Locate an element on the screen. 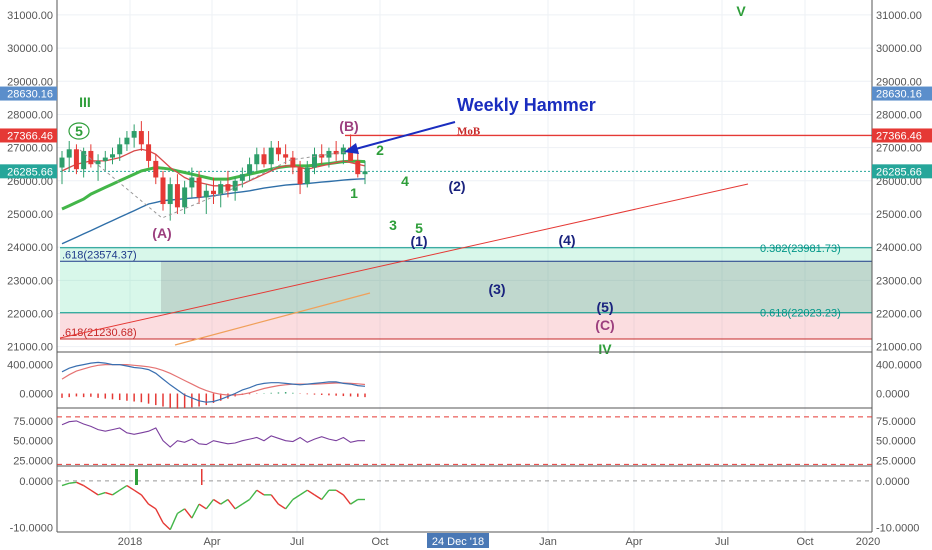 The width and height of the screenshot is (932, 550). time-tick: Jan is located at coordinates (548, 542).